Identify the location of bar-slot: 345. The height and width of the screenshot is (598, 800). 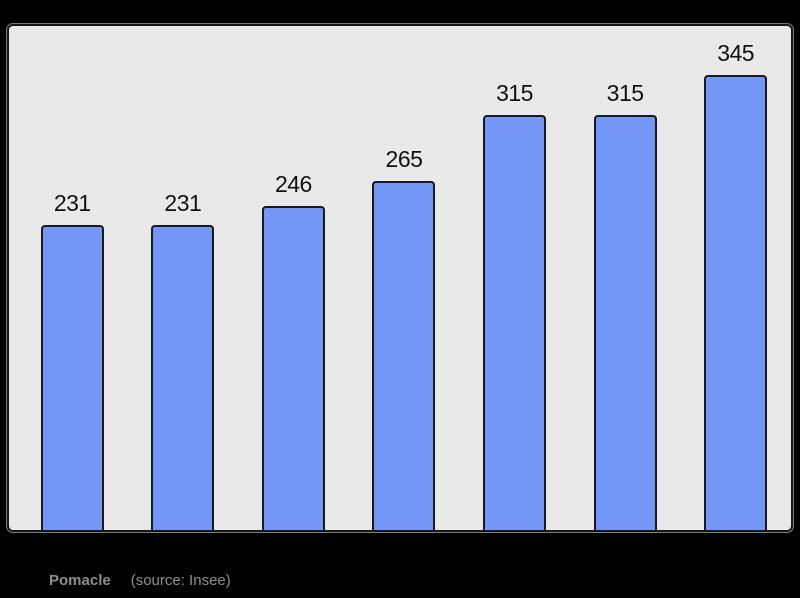
(736, 285).